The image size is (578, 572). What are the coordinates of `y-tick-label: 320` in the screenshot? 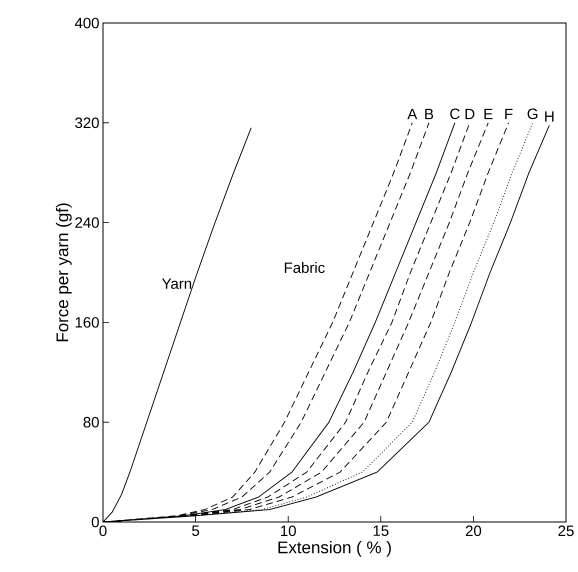 It's located at (87, 123).